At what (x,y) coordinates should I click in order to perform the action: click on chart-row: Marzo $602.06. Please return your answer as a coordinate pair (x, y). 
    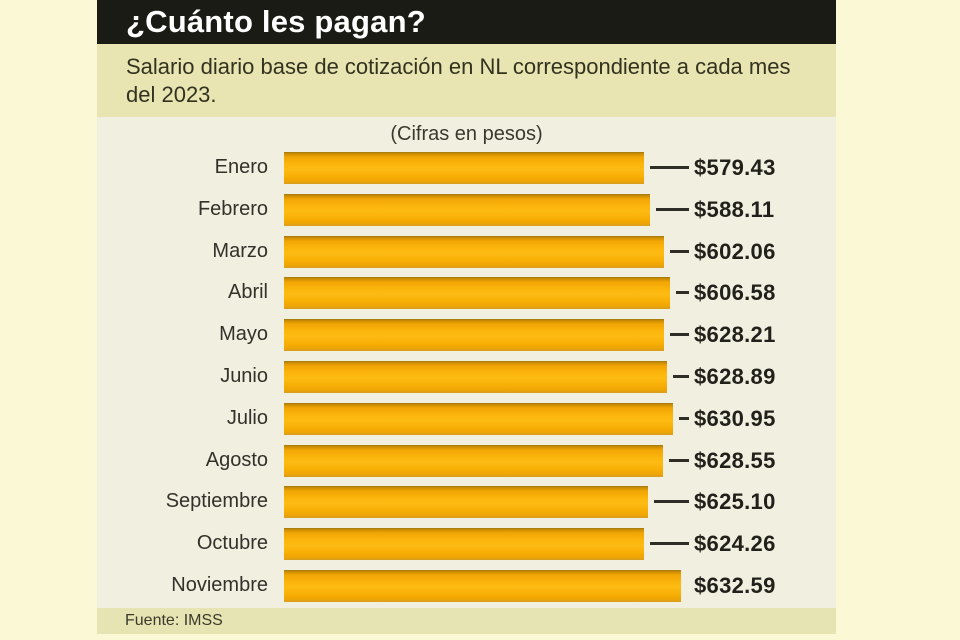
    Looking at the image, I should click on (466, 252).